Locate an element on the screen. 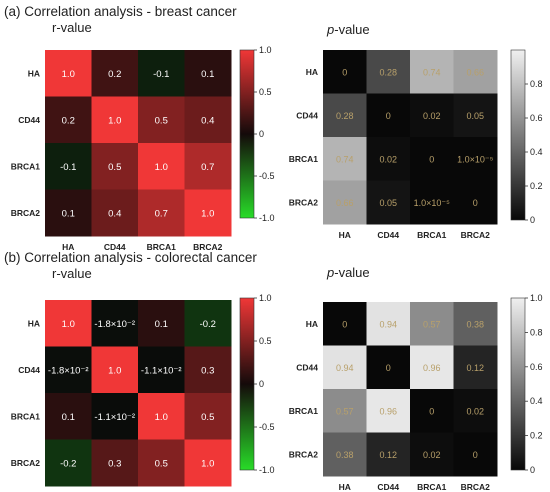 The image size is (550, 492). cell-value-label: 1.0×10⁻⁵ is located at coordinates (475, 159).